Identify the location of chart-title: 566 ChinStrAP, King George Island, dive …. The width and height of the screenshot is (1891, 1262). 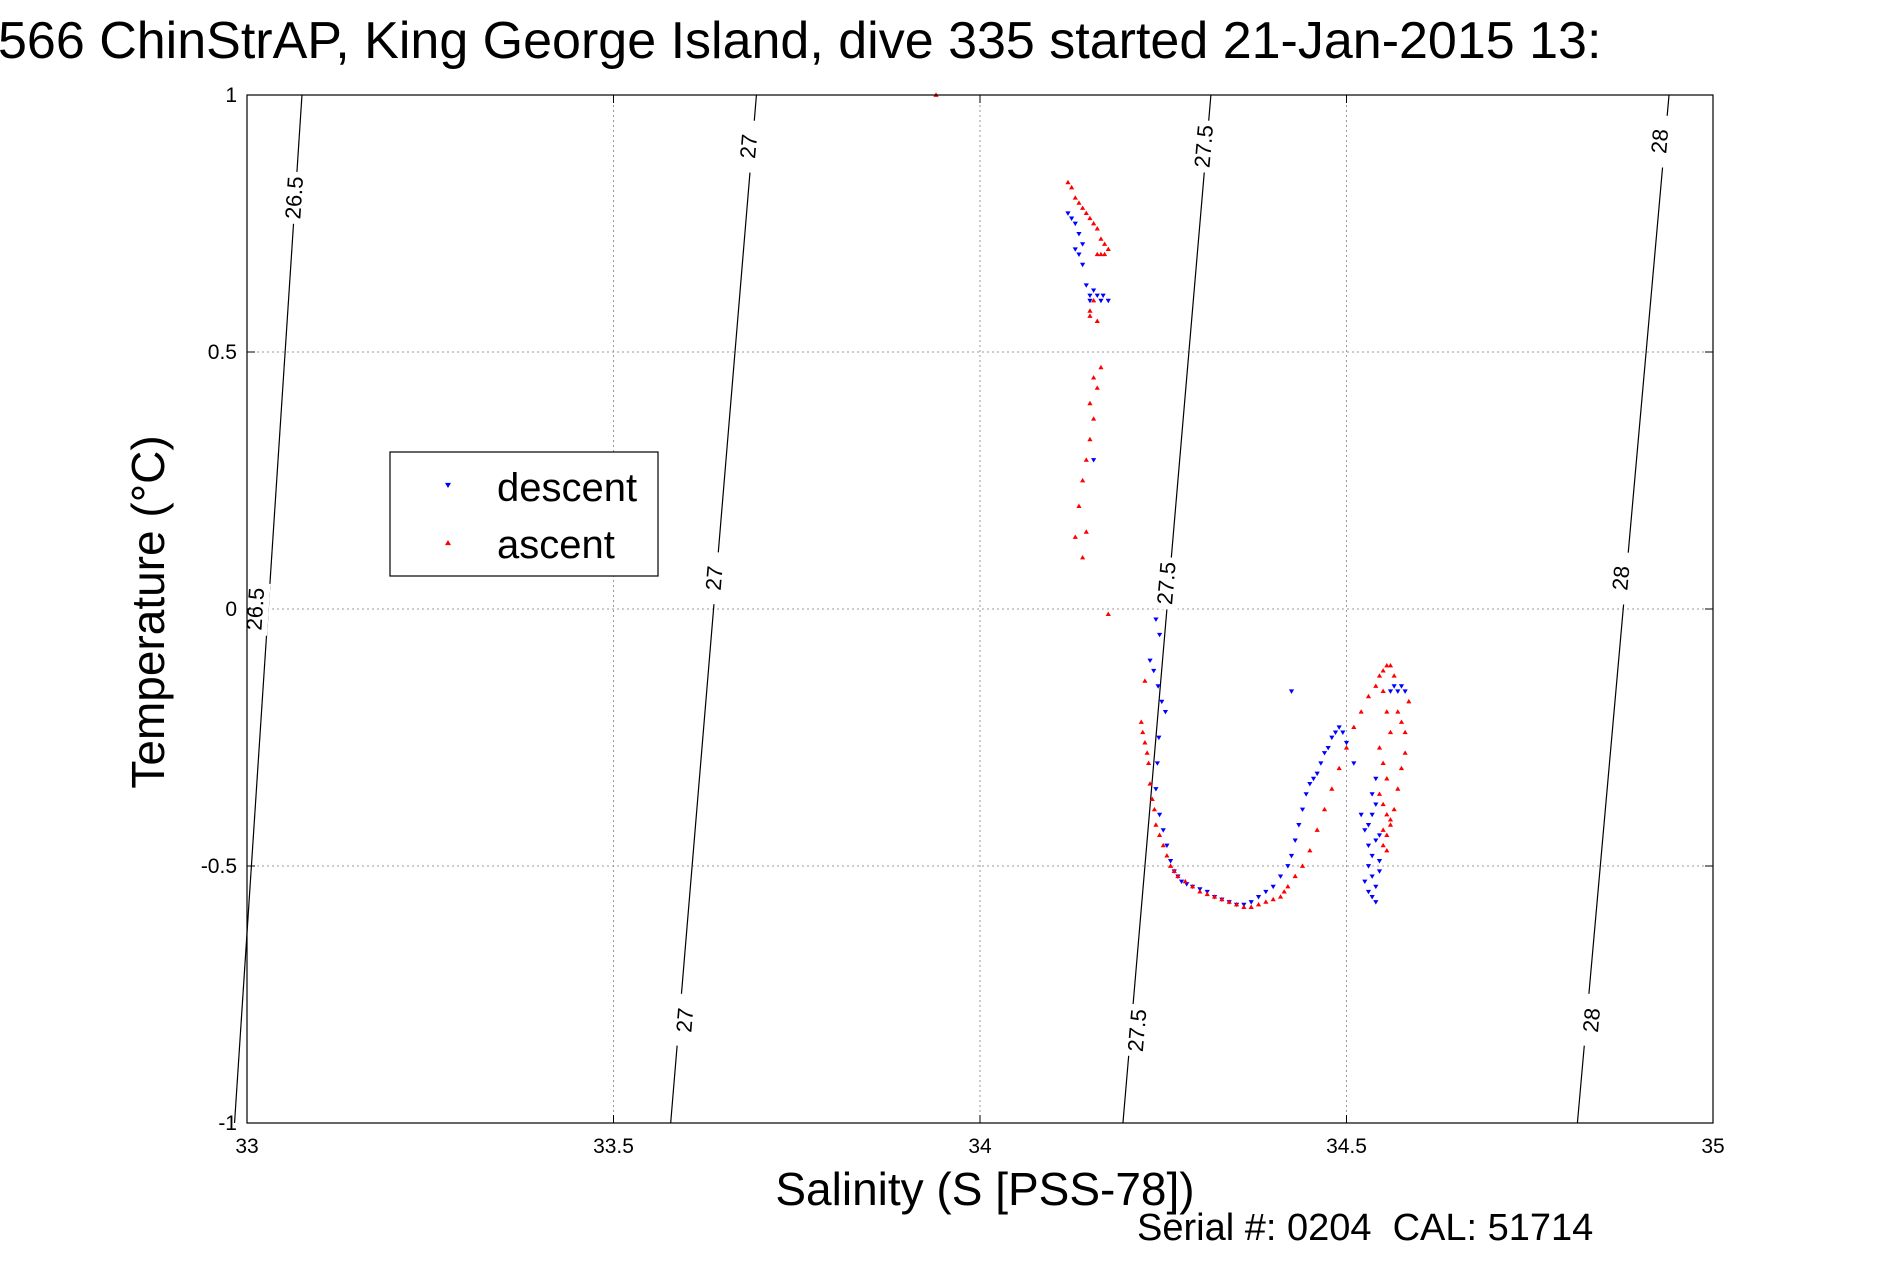
(800, 41).